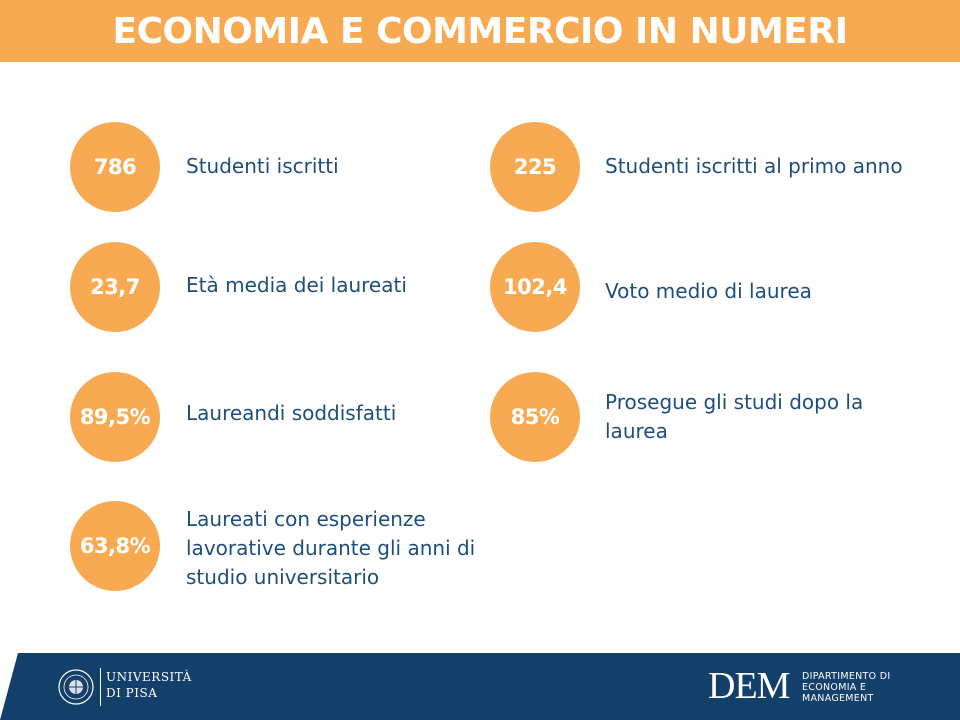  What do you see at coordinates (296, 285) in the screenshot?
I see `stat-label: Età media dei laureati` at bounding box center [296, 285].